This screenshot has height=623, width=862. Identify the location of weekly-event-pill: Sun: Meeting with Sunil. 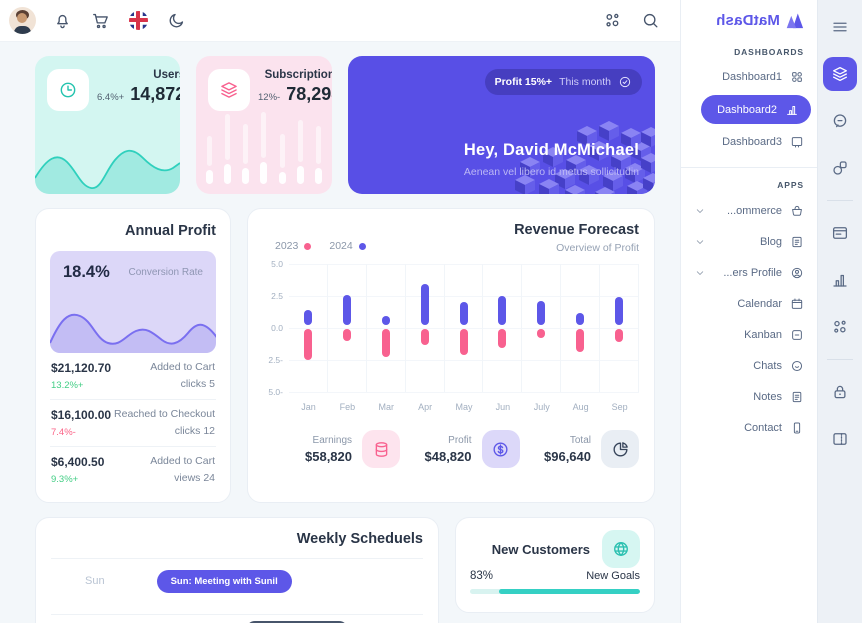
(224, 581).